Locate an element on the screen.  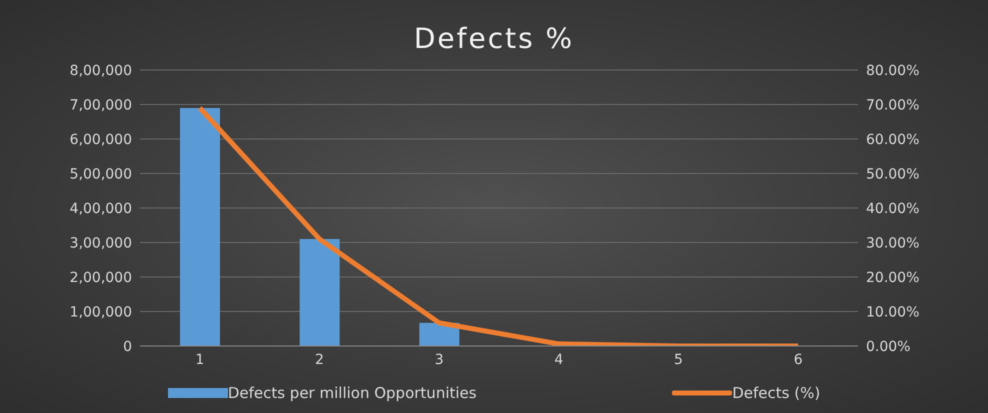
y2-tick-label: 20.00% is located at coordinates (893, 278).